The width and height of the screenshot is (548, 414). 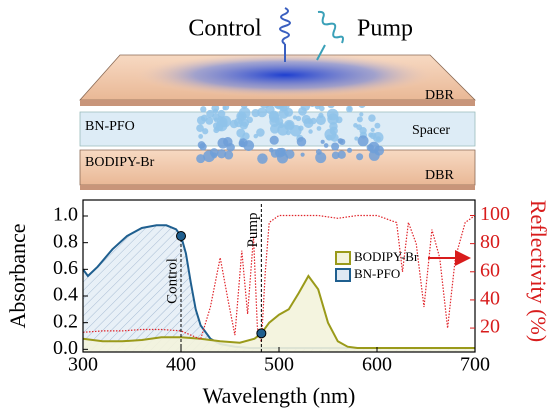 I want to click on bottom-dbr-edge, so click(x=277, y=187).